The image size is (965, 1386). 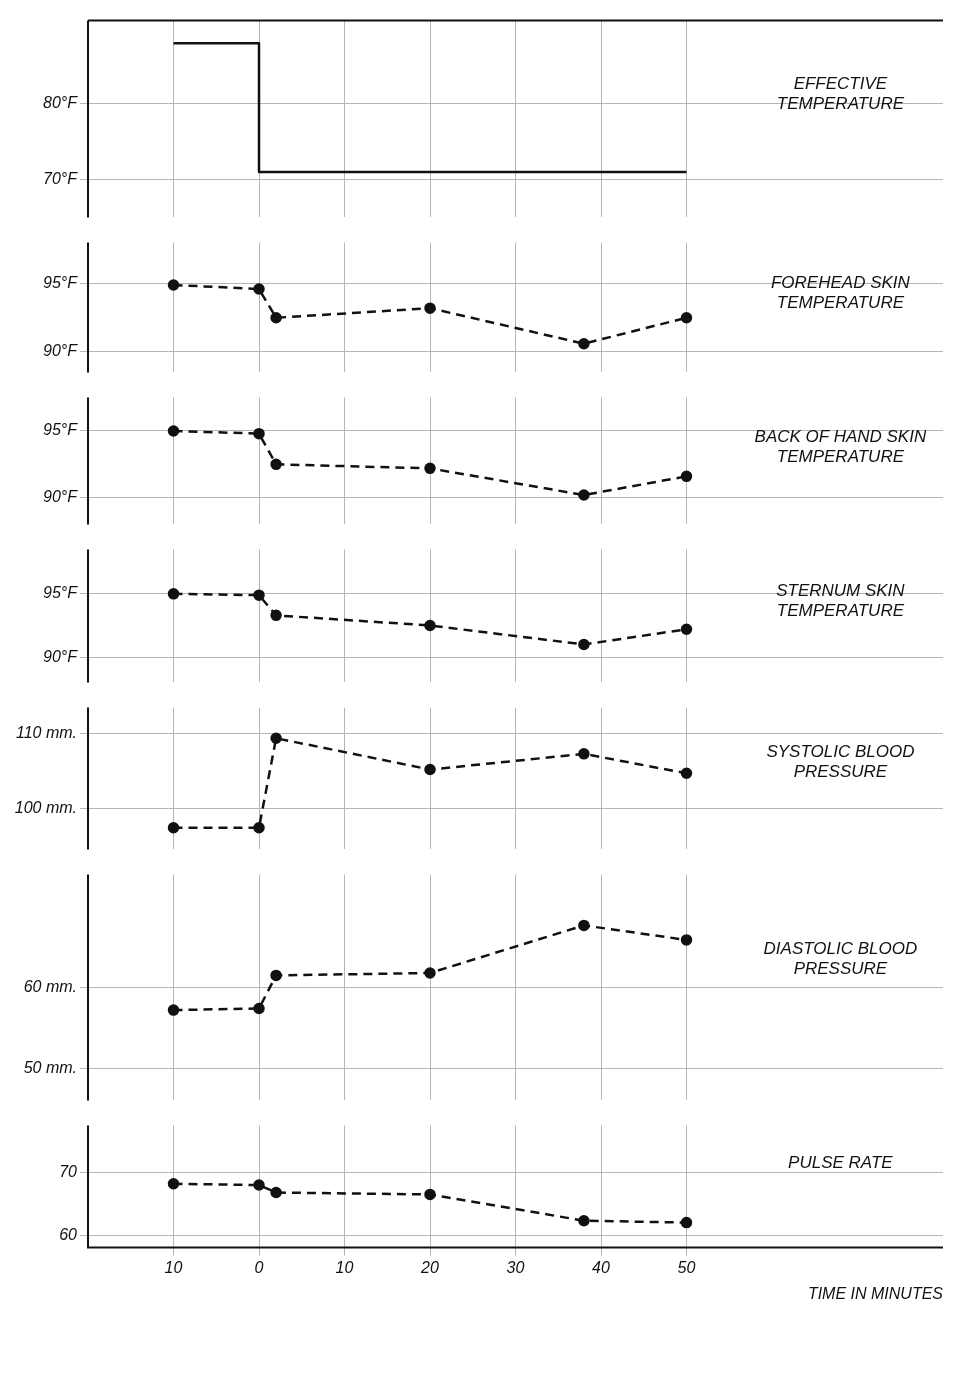 What do you see at coordinates (61, 179) in the screenshot?
I see `y-tick-label: 70°F` at bounding box center [61, 179].